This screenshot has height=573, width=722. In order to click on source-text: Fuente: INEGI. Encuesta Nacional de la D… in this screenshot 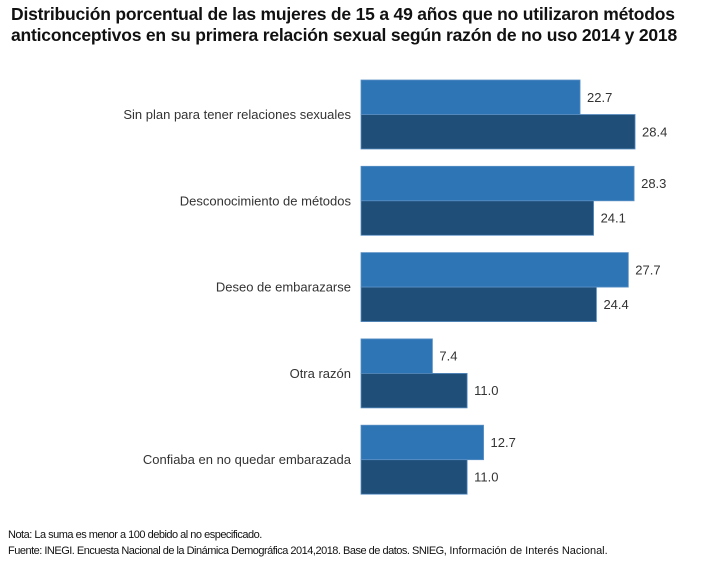, I will do `click(308, 551)`.